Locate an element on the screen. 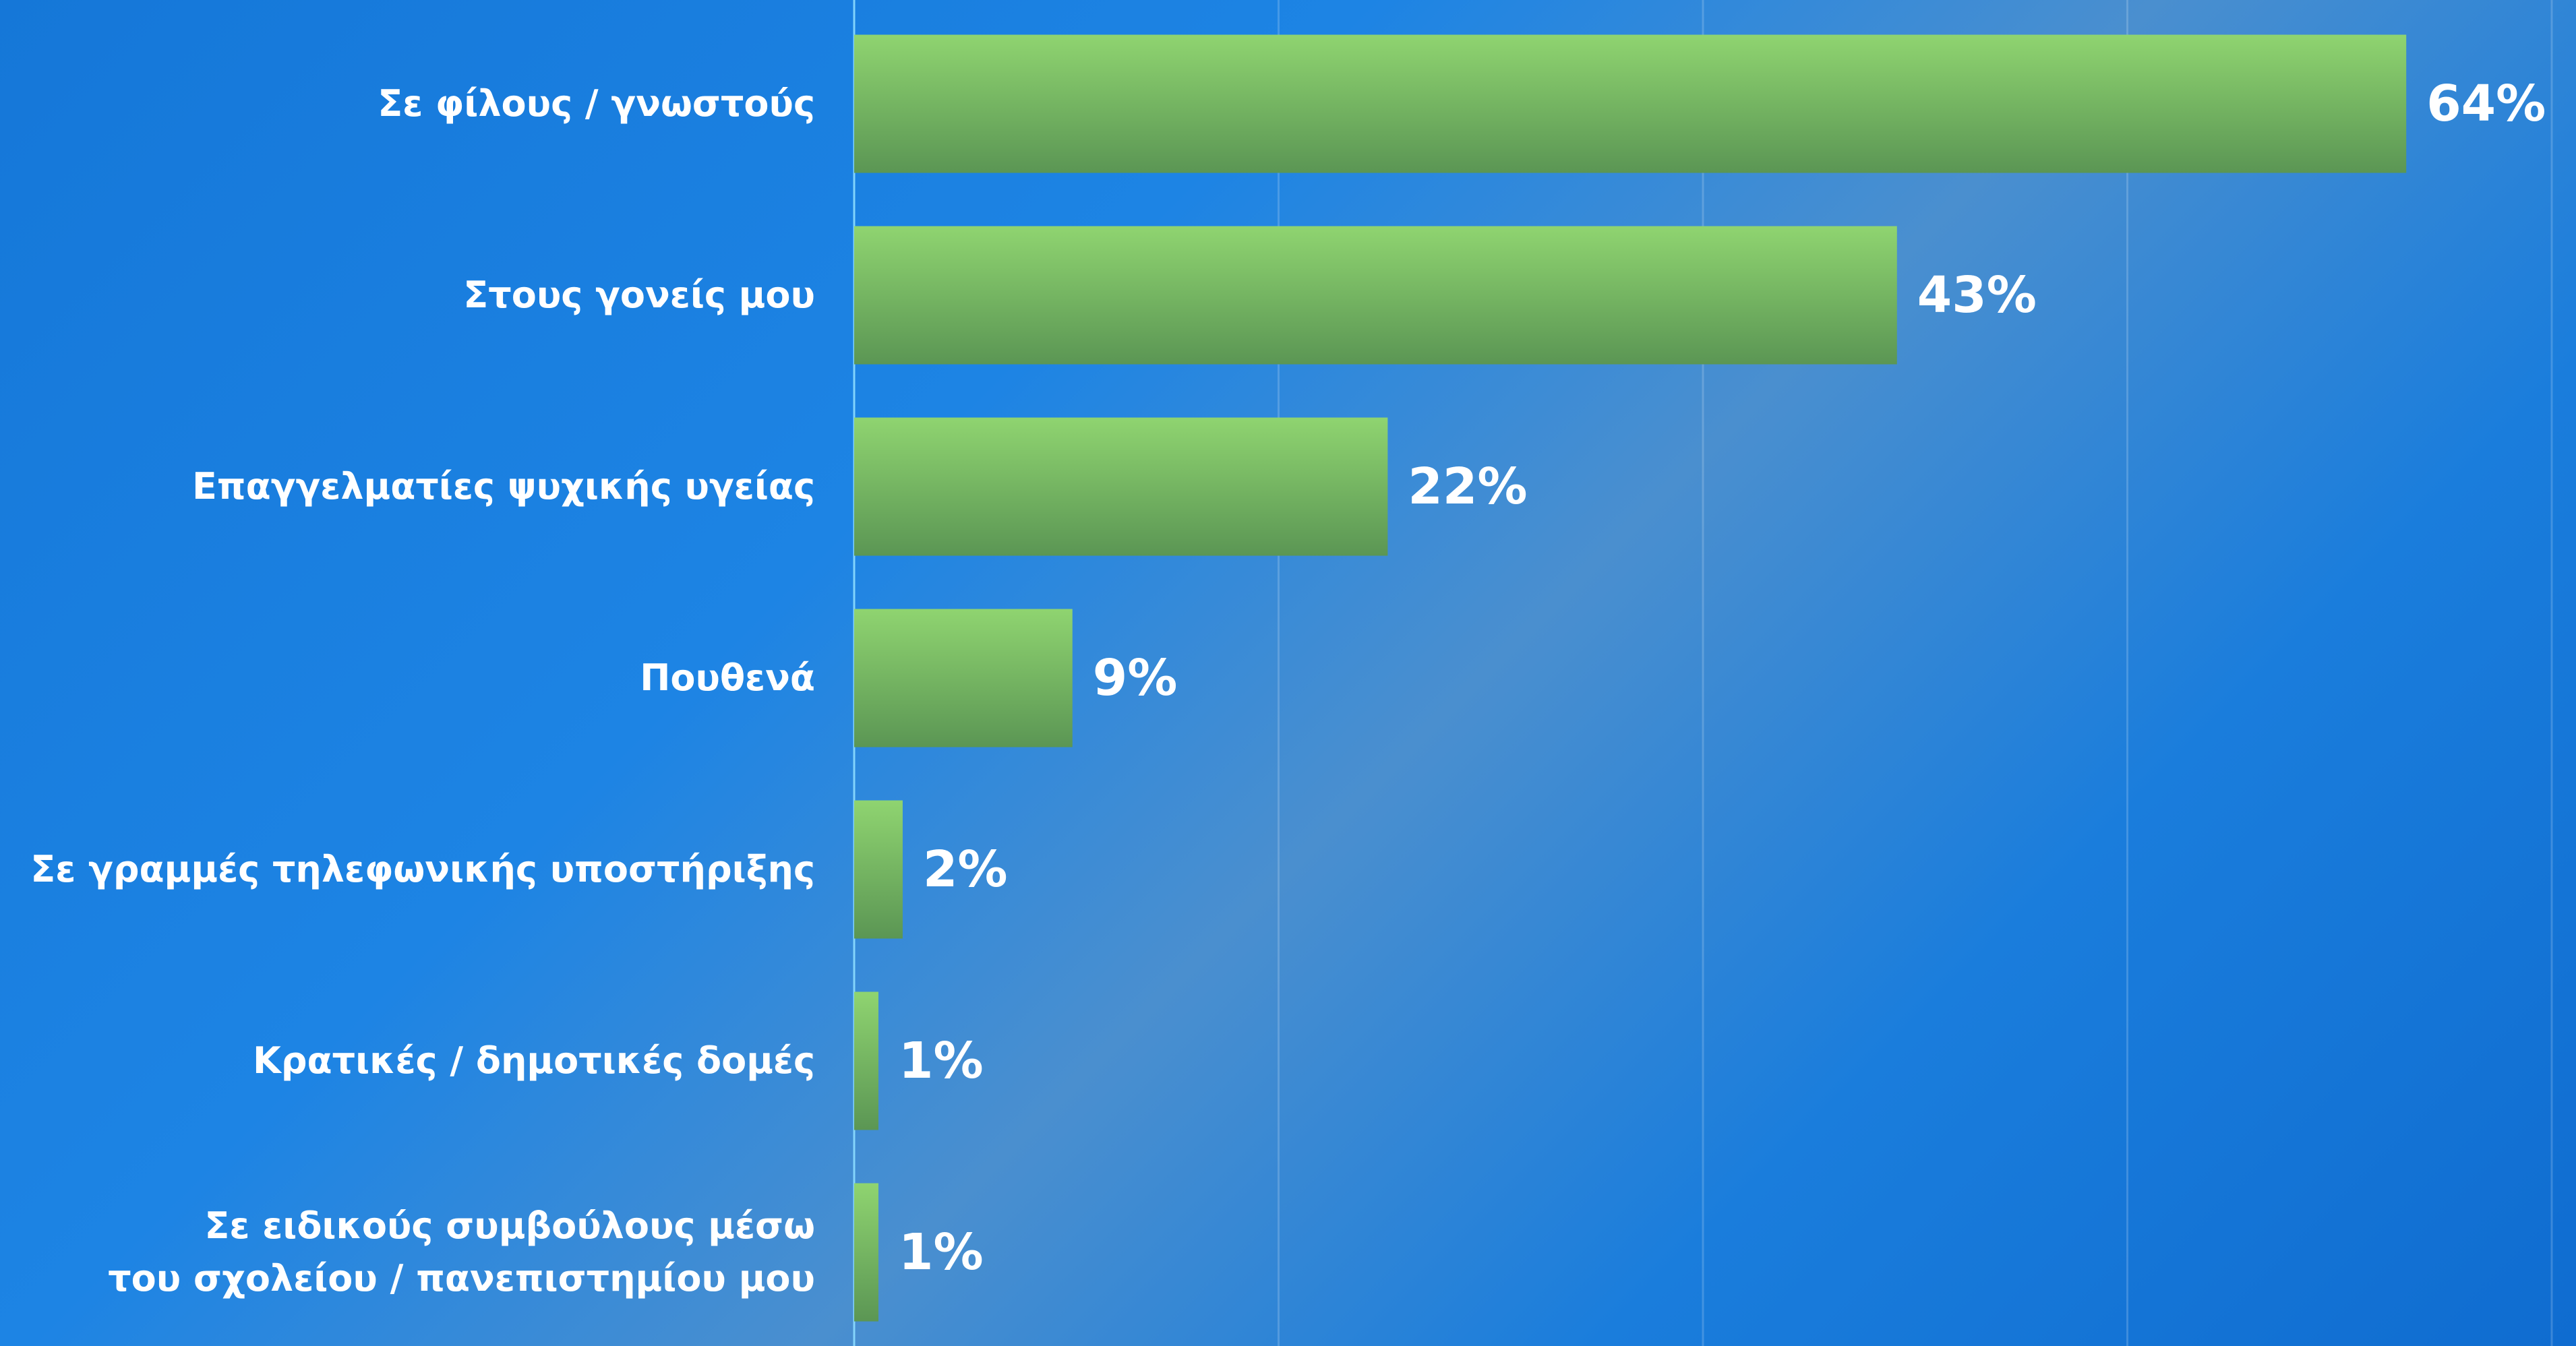  value-label: 64% is located at coordinates (2486, 104).